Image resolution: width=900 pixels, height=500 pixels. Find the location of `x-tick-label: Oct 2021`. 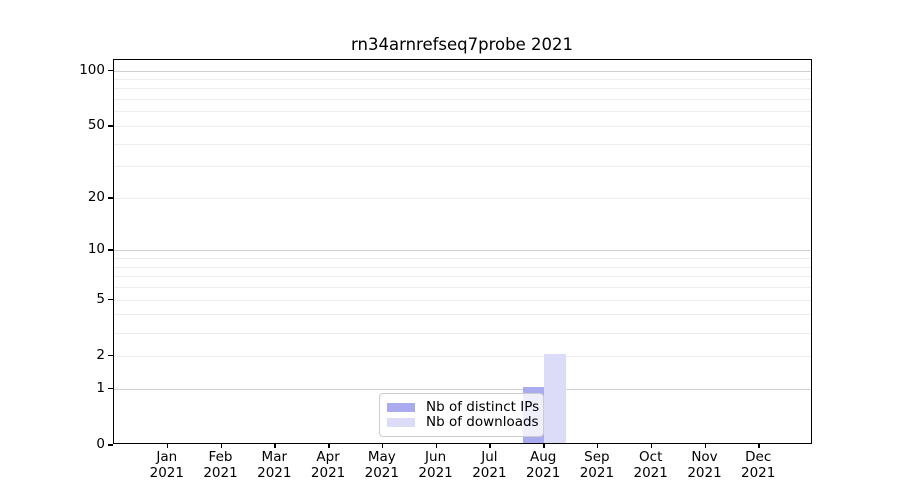

x-tick-label: Oct 2021 is located at coordinates (650, 465).